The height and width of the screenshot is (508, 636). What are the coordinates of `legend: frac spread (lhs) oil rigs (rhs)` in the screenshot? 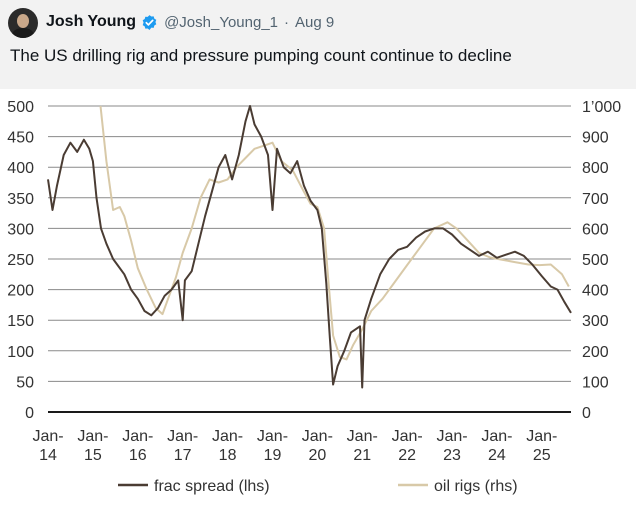 It's located at (318, 486).